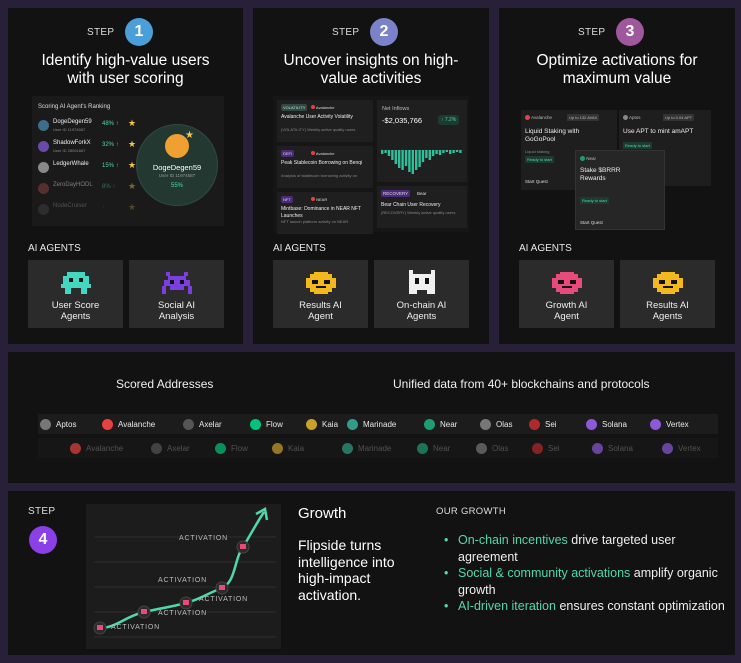 The height and width of the screenshot is (663, 741). What do you see at coordinates (612, 448) in the screenshot?
I see `chain-item: Solana` at bounding box center [612, 448].